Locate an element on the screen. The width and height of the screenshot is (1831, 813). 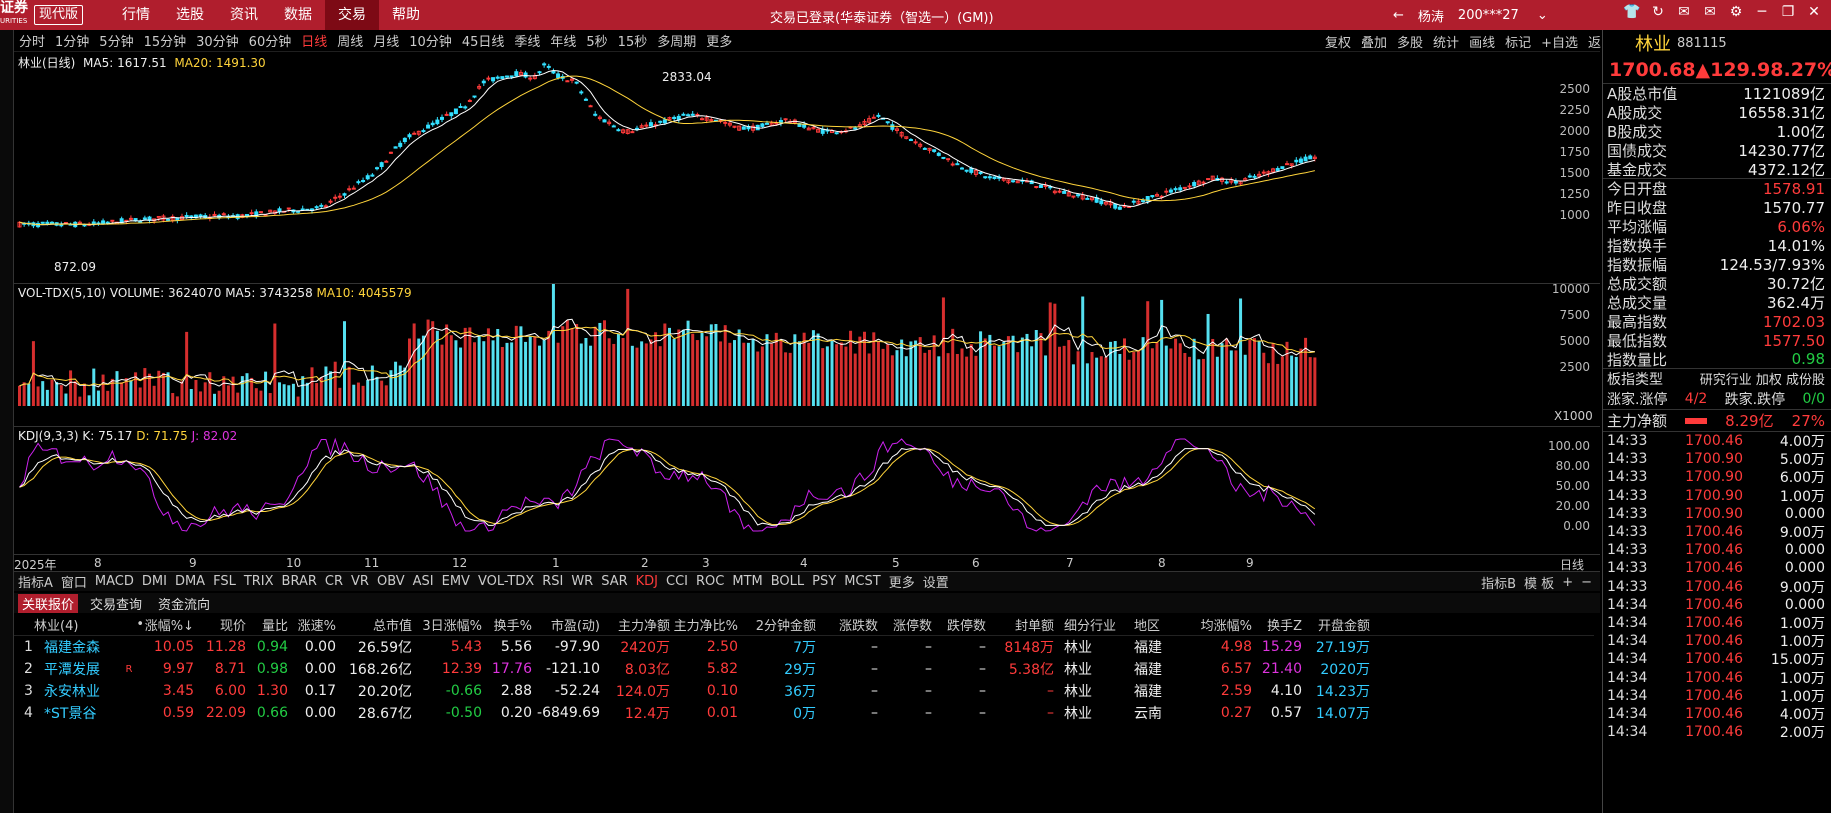
maximize-icon: ❐ is located at coordinates (1788, 12).